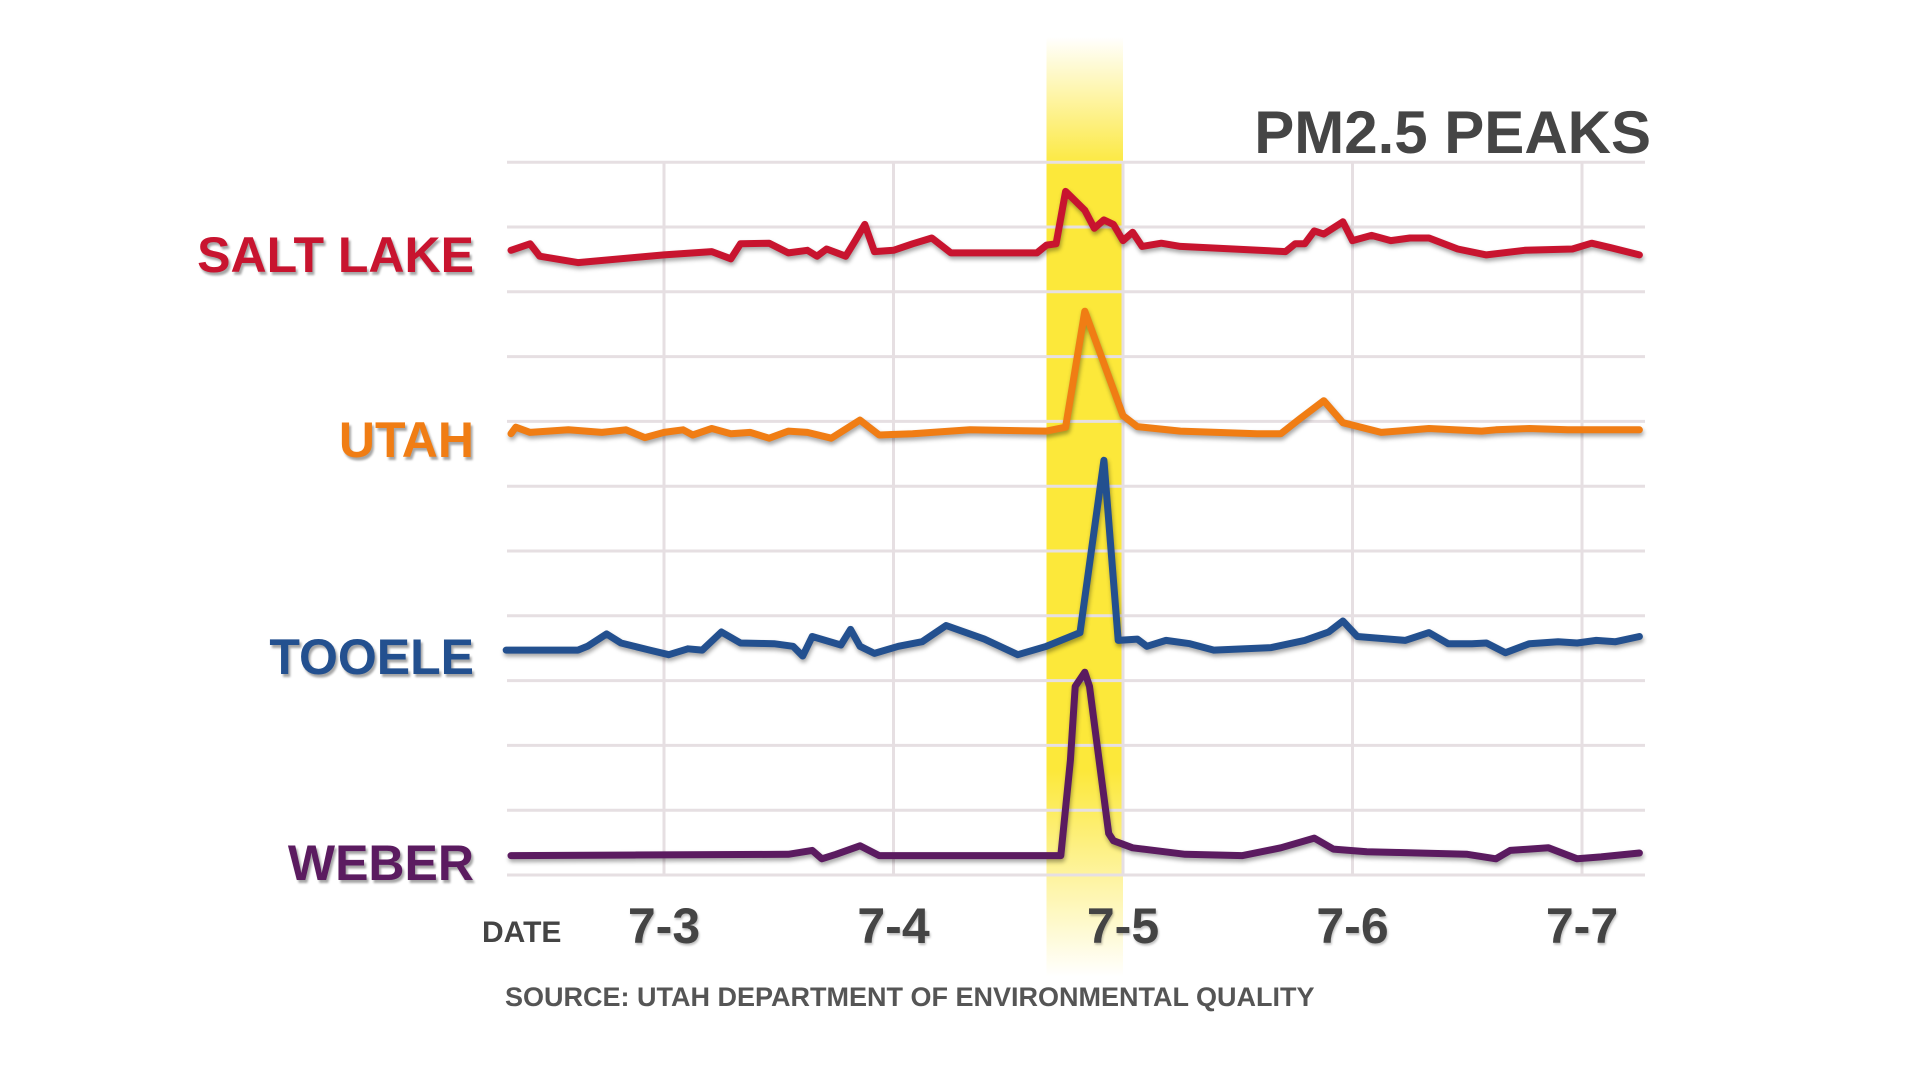  I want to click on x-tick-labels: 7-3 7-4 7-5 7-6 7-7, so click(1123, 926).